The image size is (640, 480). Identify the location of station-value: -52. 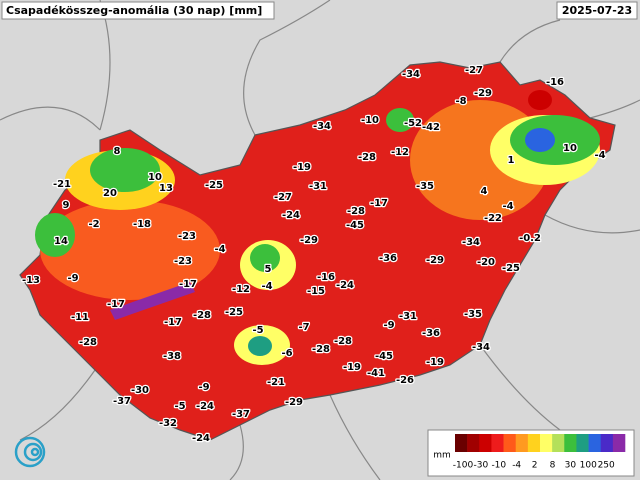
(413, 123).